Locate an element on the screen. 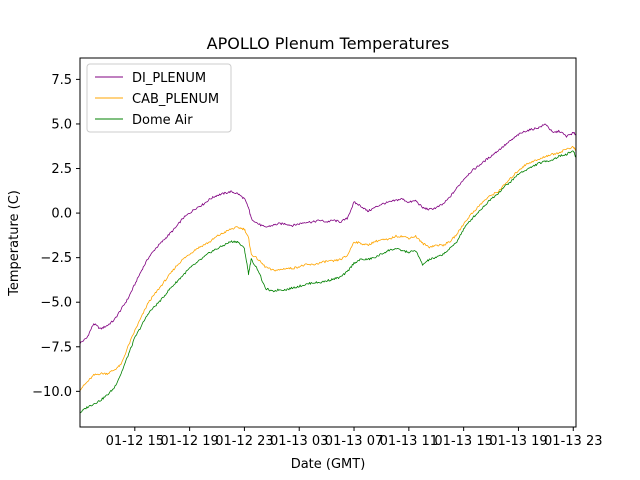 The width and height of the screenshot is (640, 480). y-tick-label: 0.0 is located at coordinates (61, 214).